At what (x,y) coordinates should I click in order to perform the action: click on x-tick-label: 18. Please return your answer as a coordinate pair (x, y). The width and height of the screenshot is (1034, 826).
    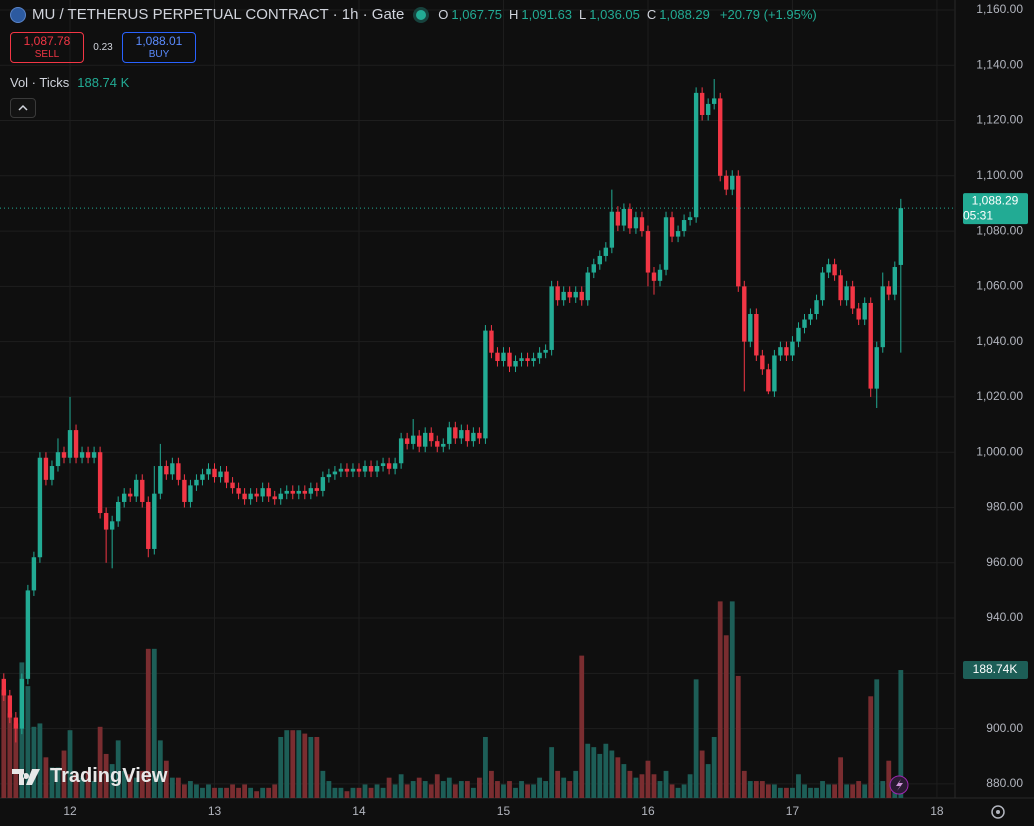
    Looking at the image, I should click on (937, 811).